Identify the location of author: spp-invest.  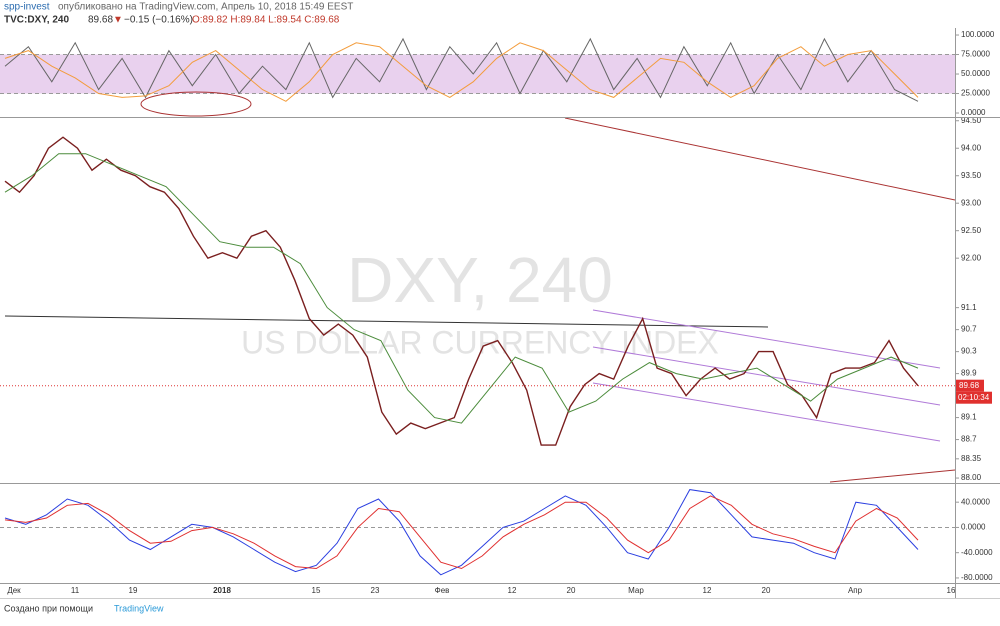
(27, 7).